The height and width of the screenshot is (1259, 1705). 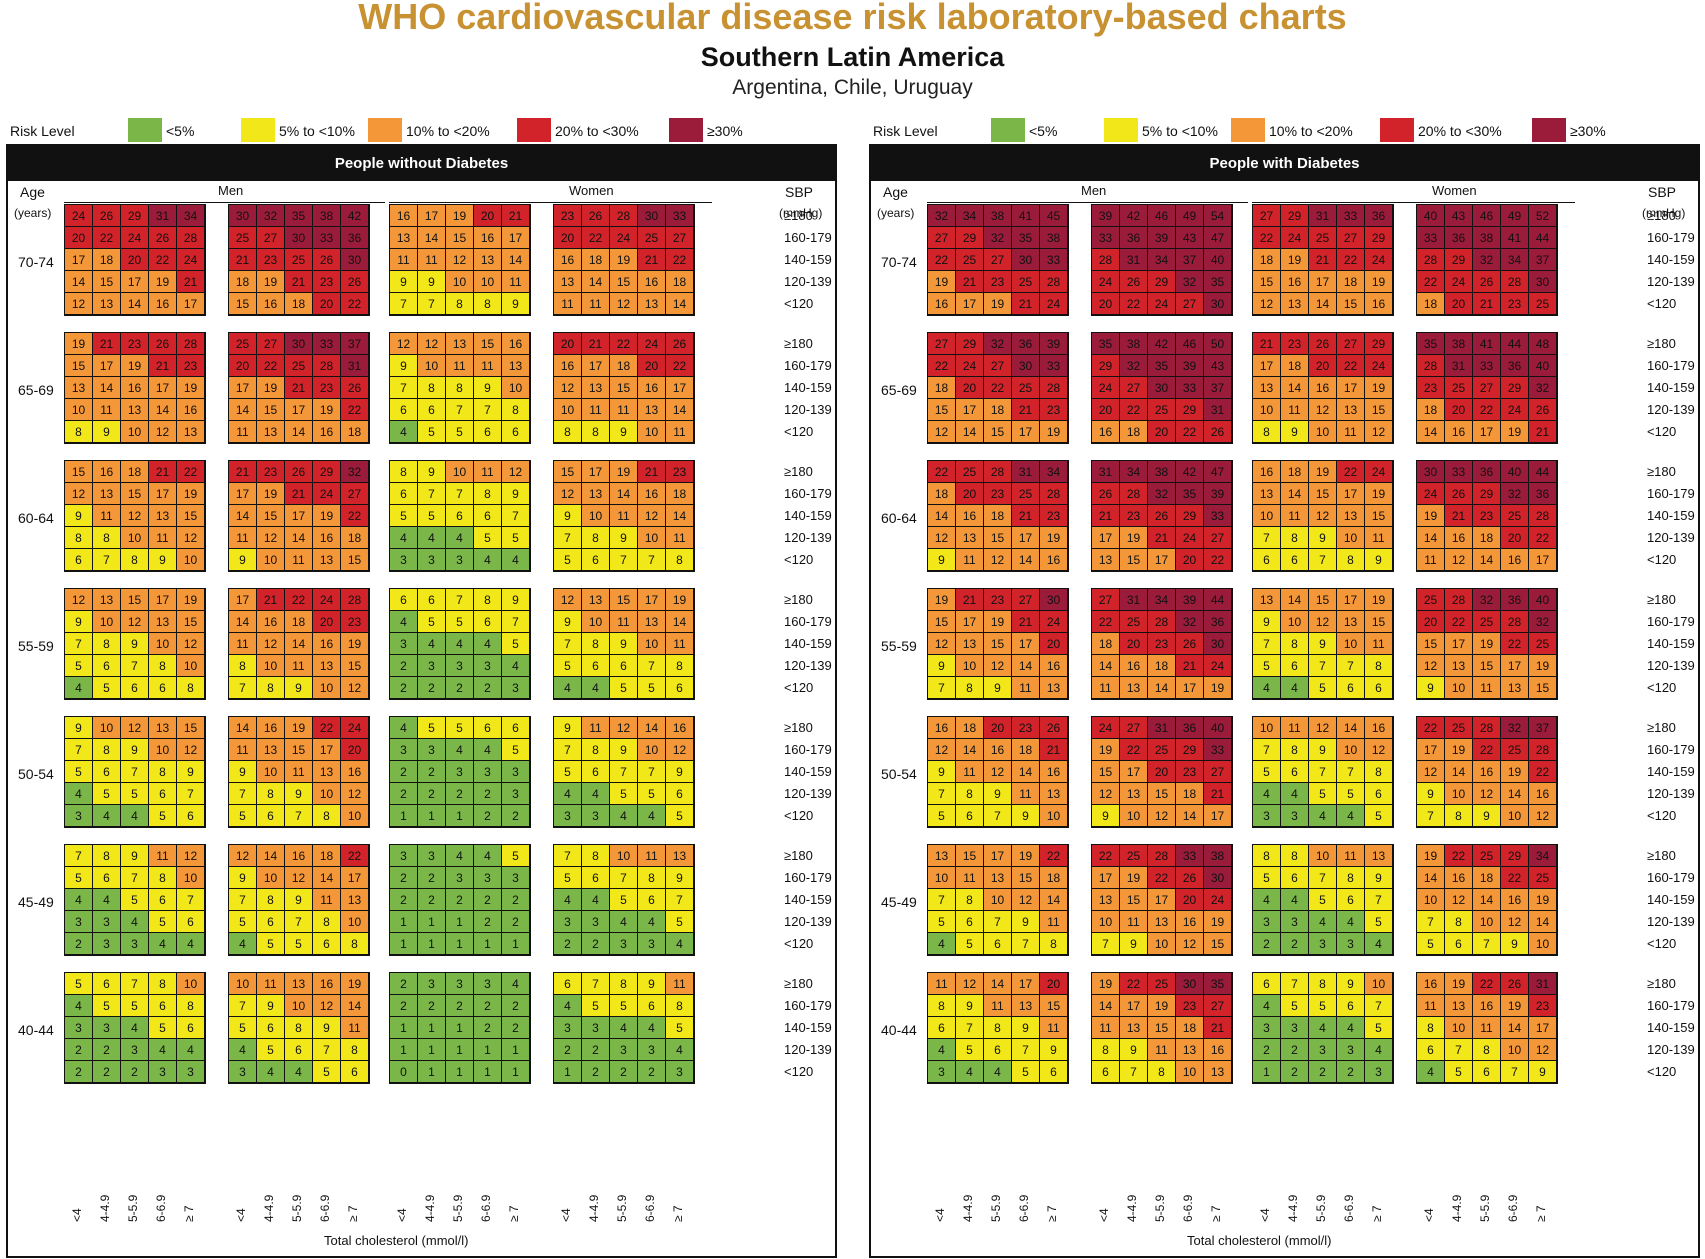 I want to click on risk-cell: 47, so click(x=1217, y=237).